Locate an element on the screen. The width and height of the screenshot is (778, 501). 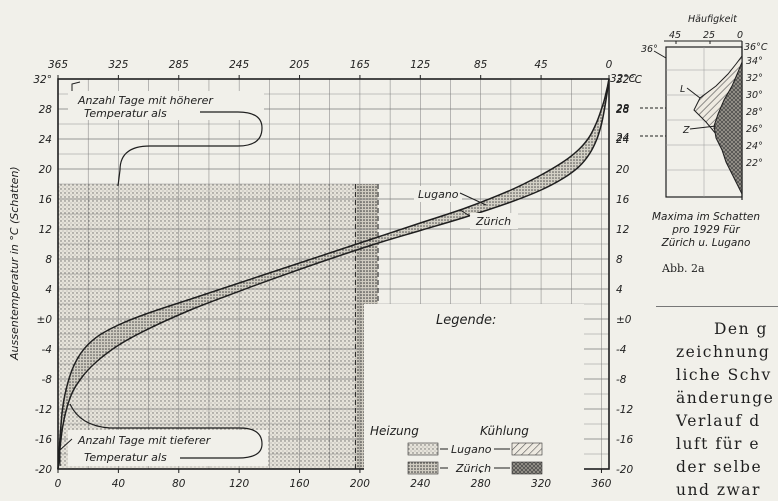
left-tick-label: 8 is located at coordinates (48, 260).